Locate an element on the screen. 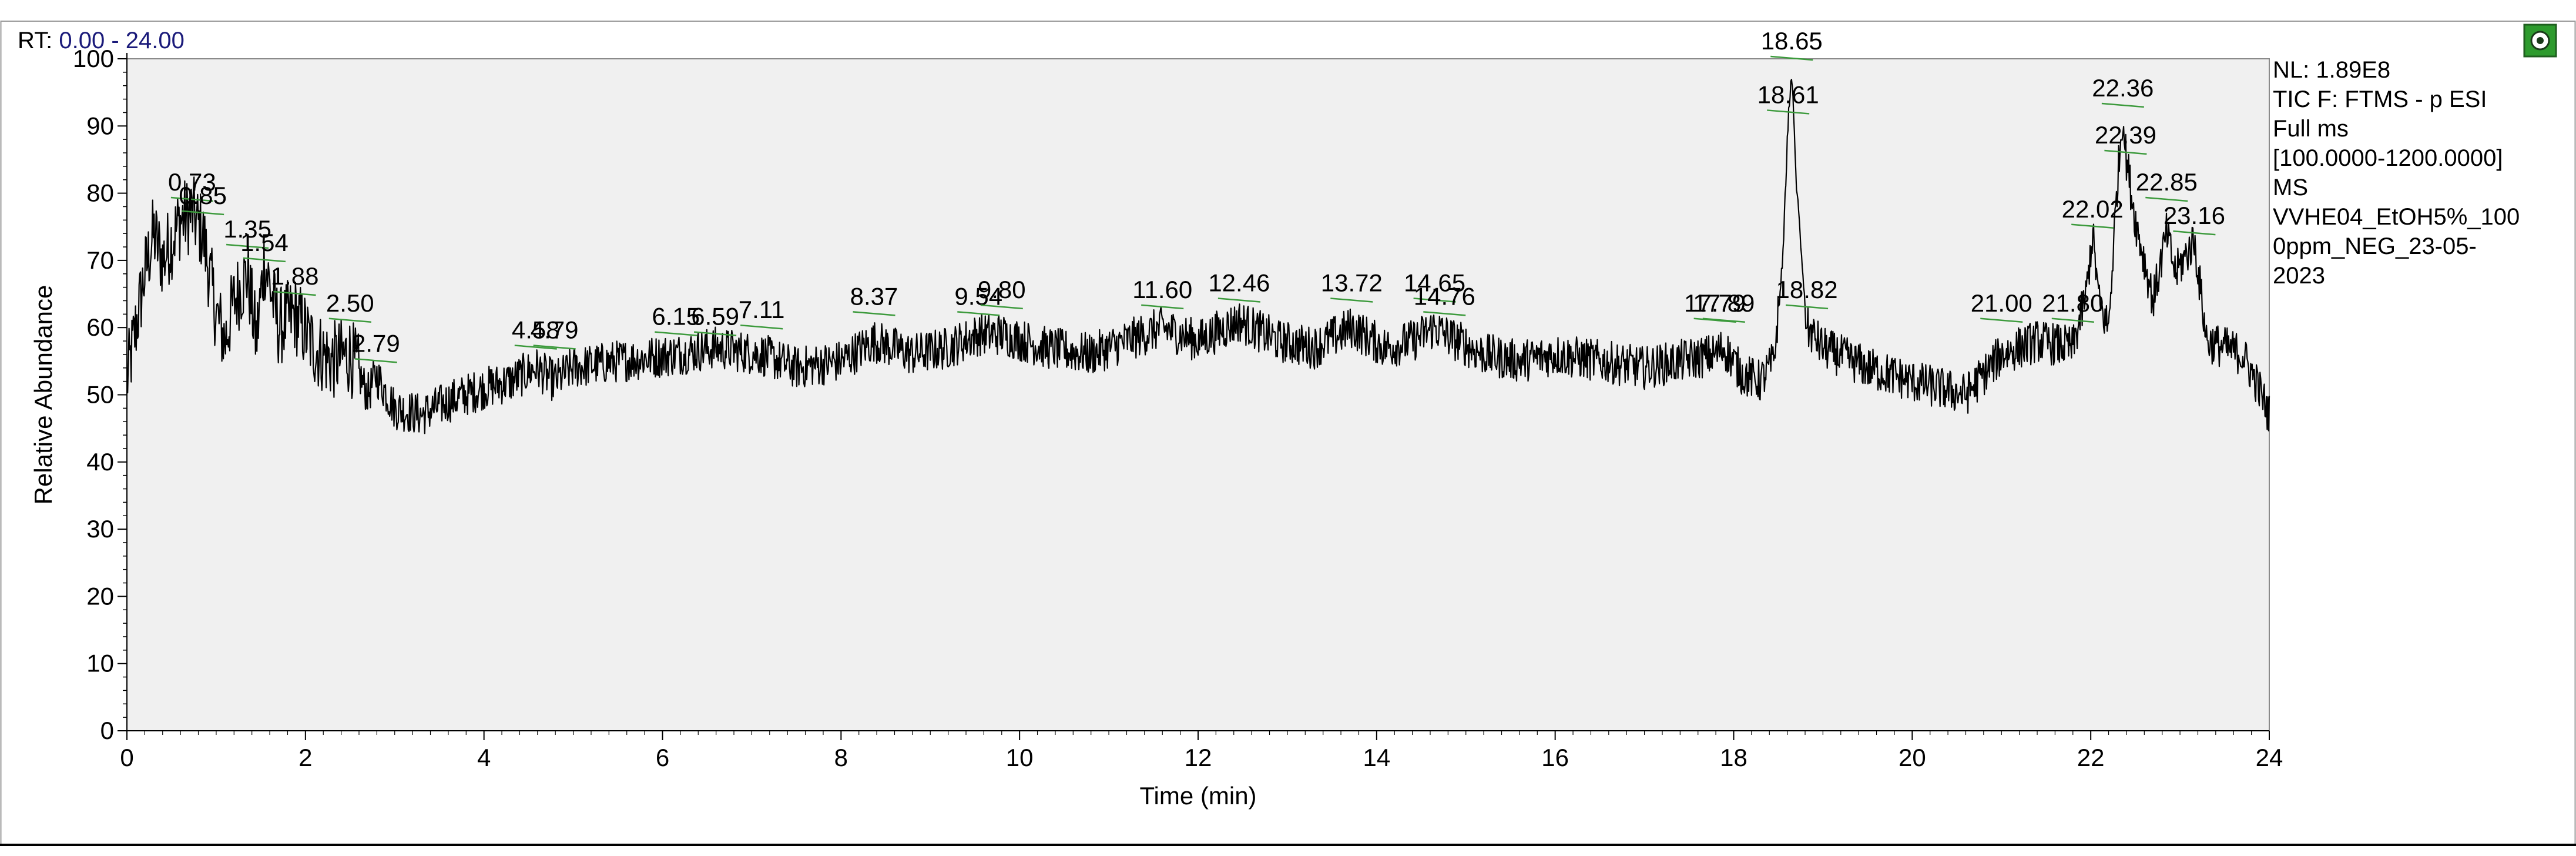 This screenshot has height=856, width=2576. x-tick-label: 12 is located at coordinates (1198, 757).